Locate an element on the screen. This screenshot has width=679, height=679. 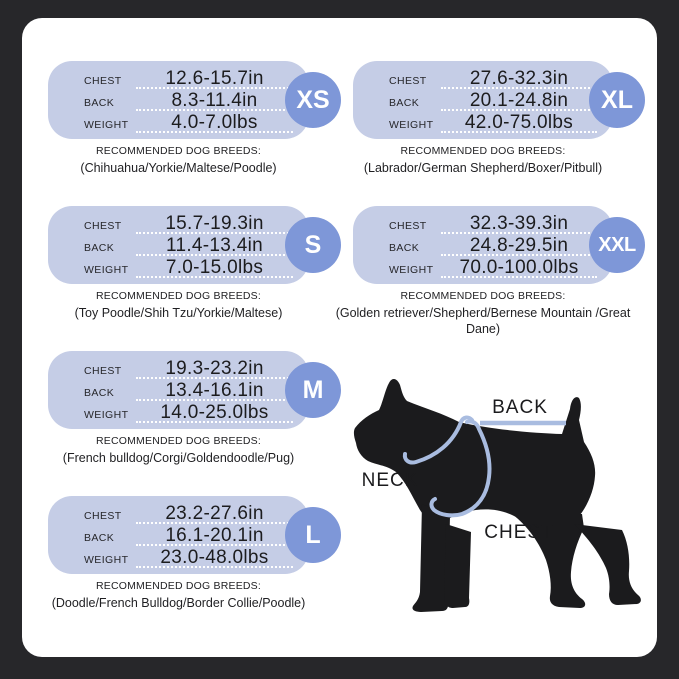
measurement-row: CHEST 12.6-15.7in is located at coordinates (188, 79).